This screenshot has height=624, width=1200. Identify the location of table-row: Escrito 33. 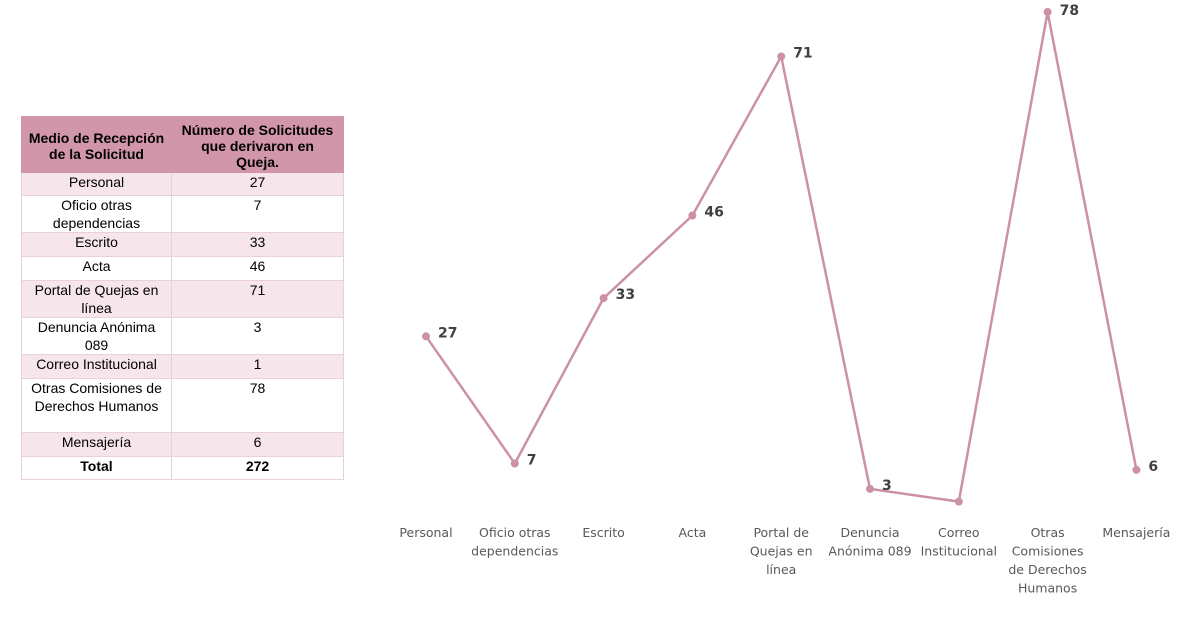
(182, 244).